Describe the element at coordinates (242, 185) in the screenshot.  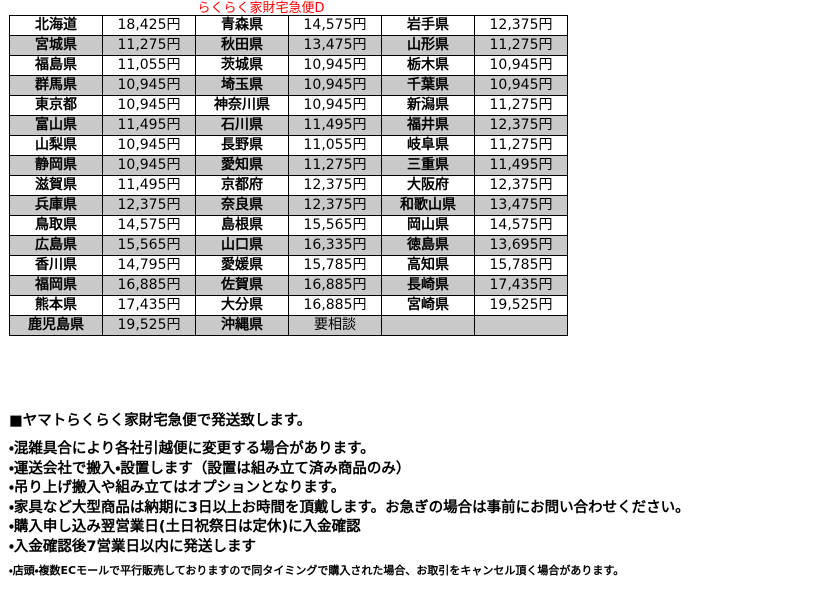
I see `table-cell-prefecture: 京都府` at that location.